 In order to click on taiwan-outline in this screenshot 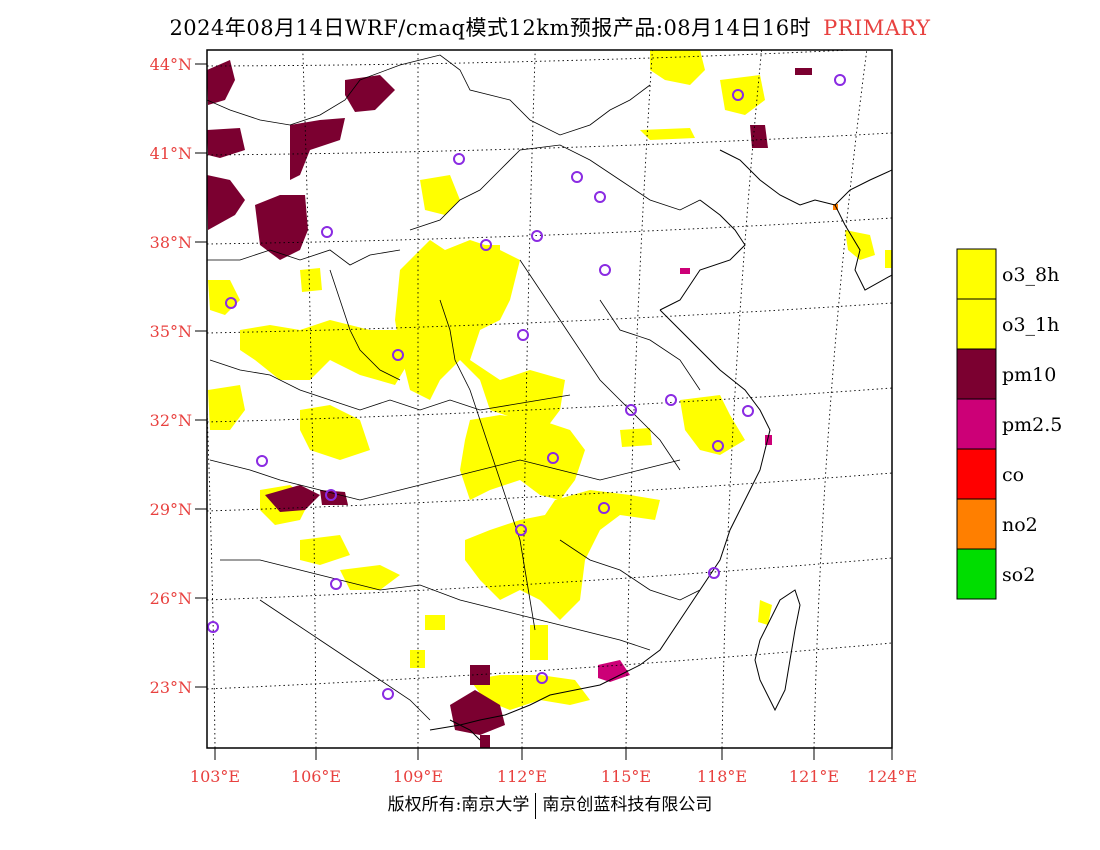, I will do `click(777, 650)`.